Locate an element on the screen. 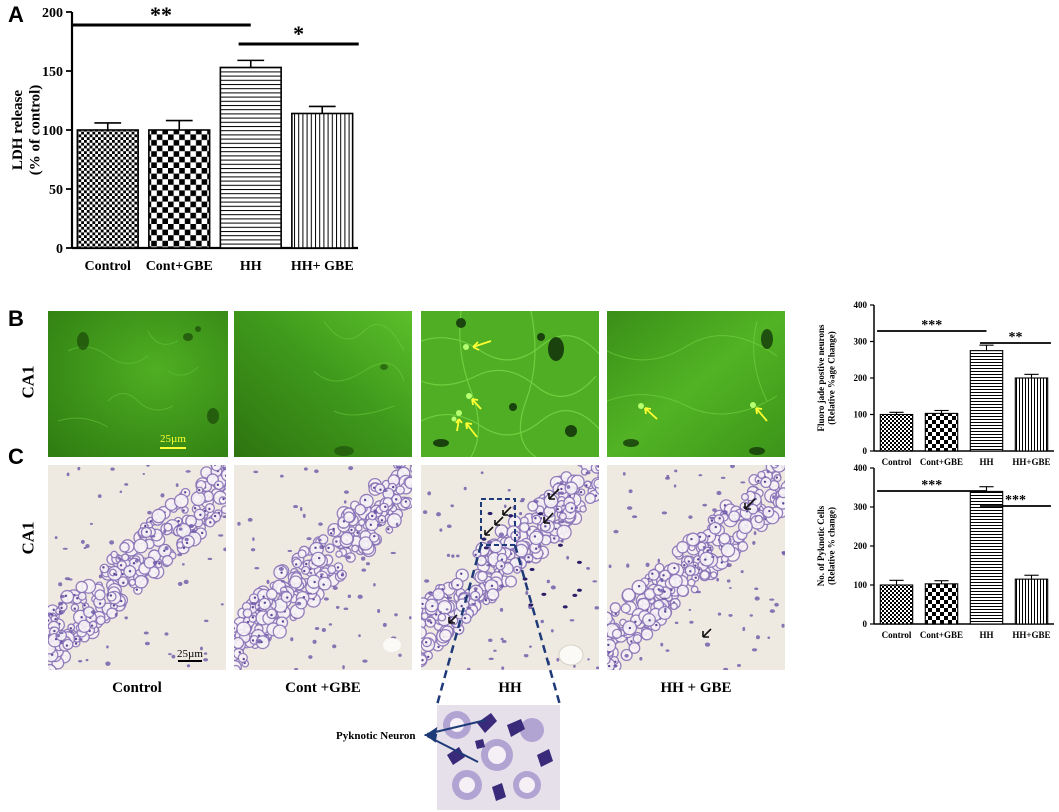 The width and height of the screenshot is (1059, 812). fluoro-texture-cont-gbe is located at coordinates (323, 384).